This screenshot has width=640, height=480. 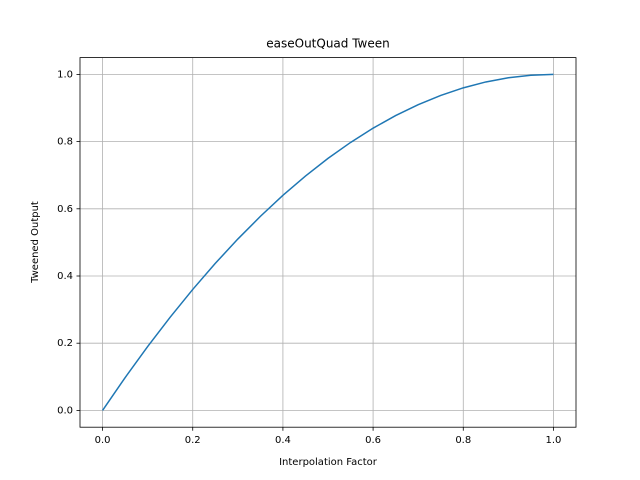 I want to click on chart-title: easeOutQuad Tween, so click(x=328, y=44).